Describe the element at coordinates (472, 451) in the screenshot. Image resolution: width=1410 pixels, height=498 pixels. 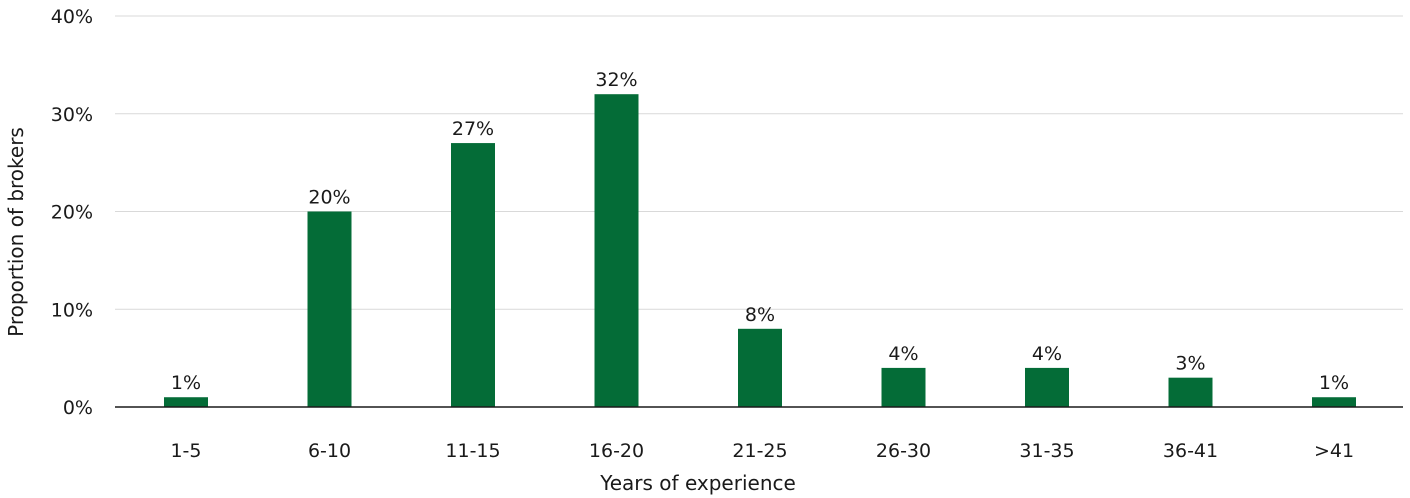
I see `x-tick-label: 11-15` at that location.